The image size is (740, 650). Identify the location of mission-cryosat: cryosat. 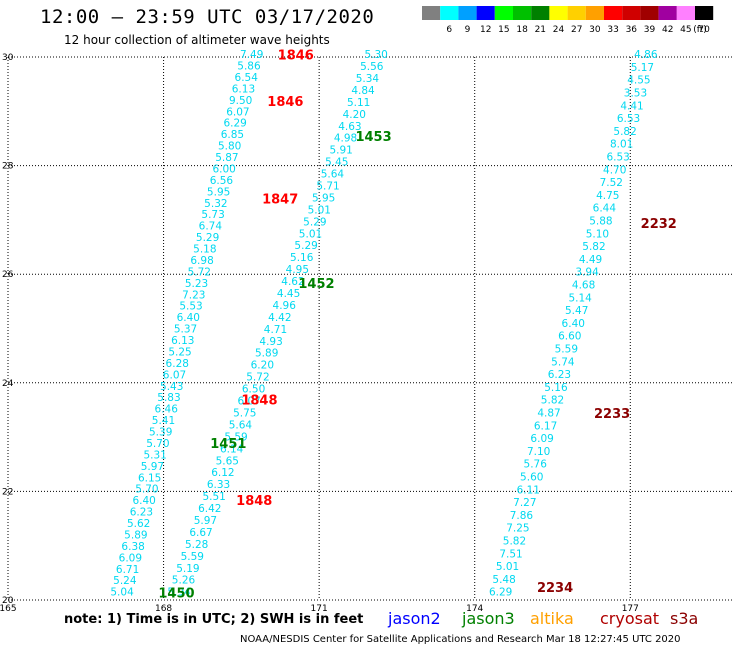
(630, 618).